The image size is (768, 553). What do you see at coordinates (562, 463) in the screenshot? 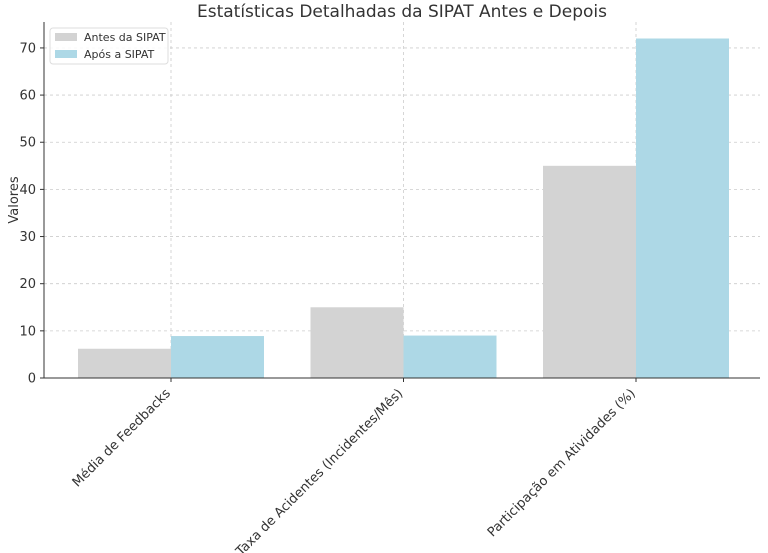
I see `x-tick-label: Participação em Atividades (%)` at bounding box center [562, 463].